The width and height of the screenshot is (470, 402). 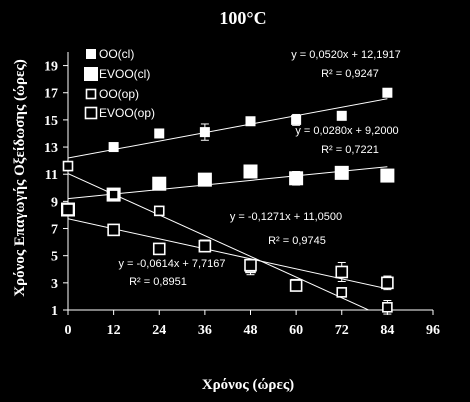 What do you see at coordinates (345, 55) in the screenshot?
I see `trendline-equation: y = 0,0520x + 12,1917` at bounding box center [345, 55].